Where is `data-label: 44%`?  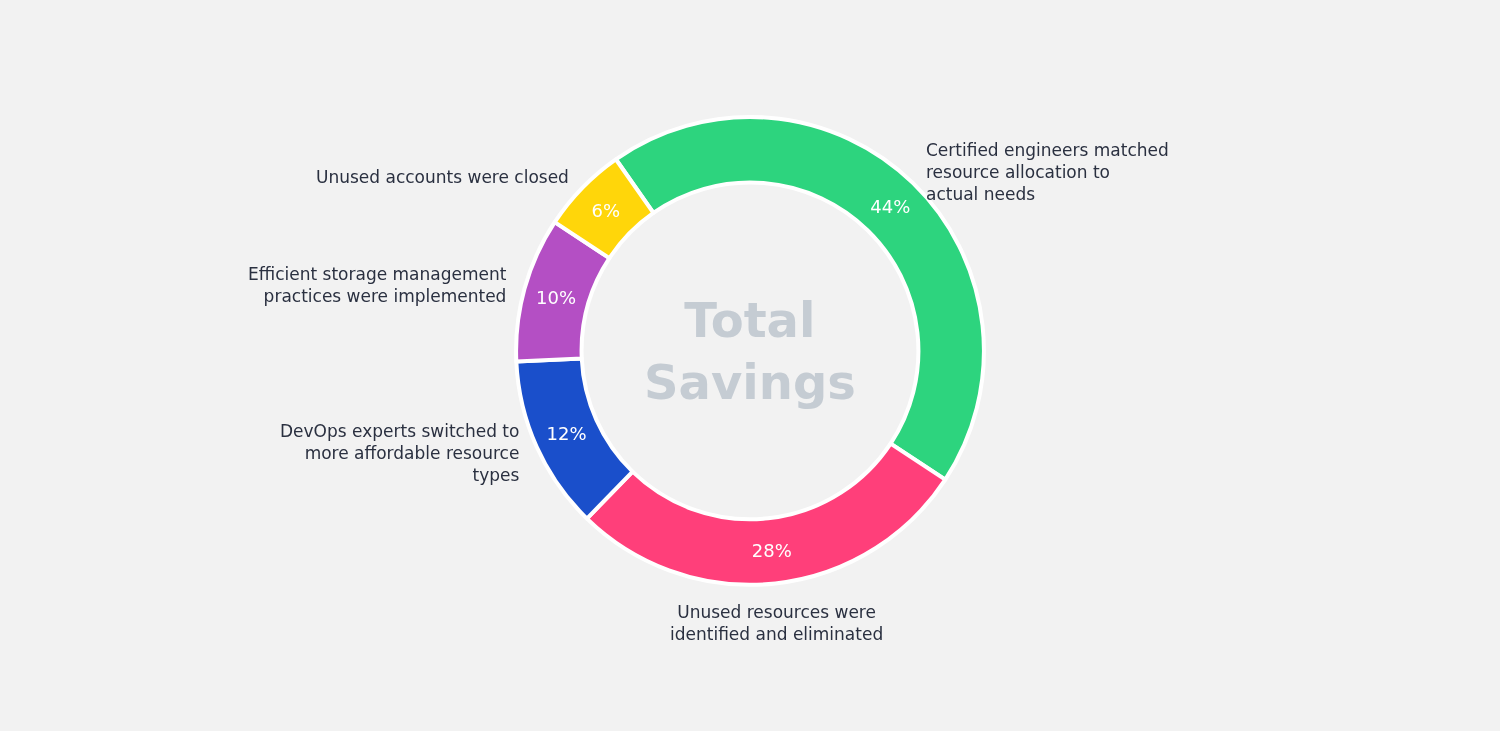
data-label: 44% is located at coordinates (890, 207).